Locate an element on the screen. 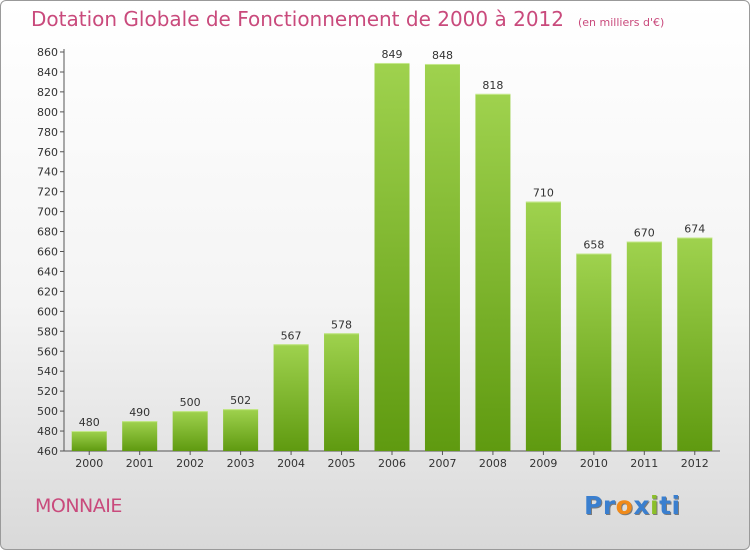 This screenshot has width=750, height=550. y-tick-label: 580 is located at coordinates (47, 331).